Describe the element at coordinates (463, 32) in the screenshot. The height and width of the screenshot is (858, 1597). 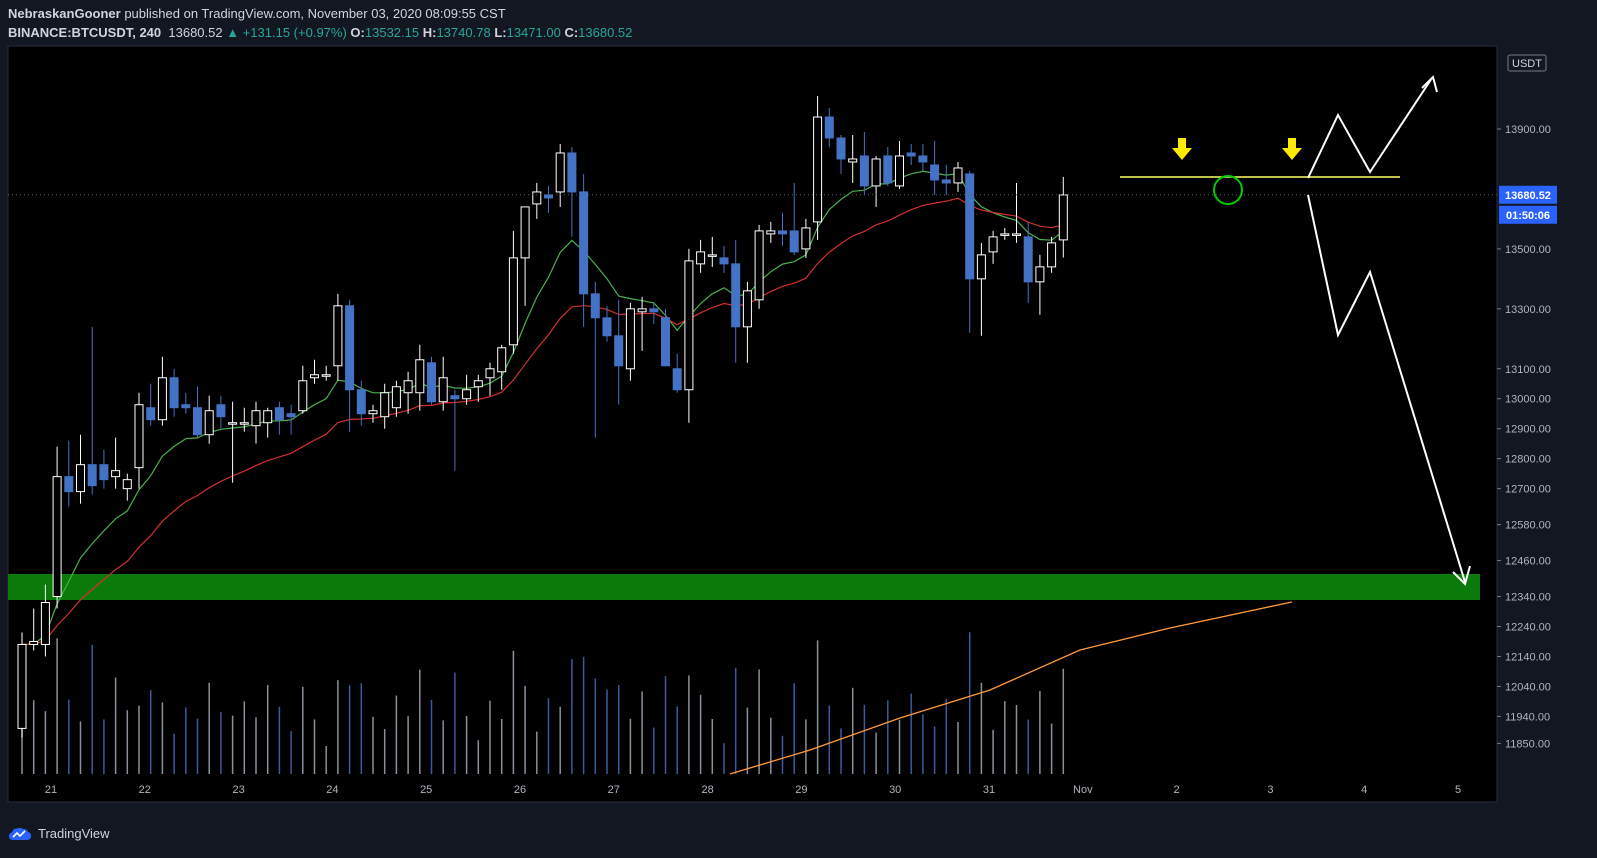
I see `high-value: 13740.78` at that location.